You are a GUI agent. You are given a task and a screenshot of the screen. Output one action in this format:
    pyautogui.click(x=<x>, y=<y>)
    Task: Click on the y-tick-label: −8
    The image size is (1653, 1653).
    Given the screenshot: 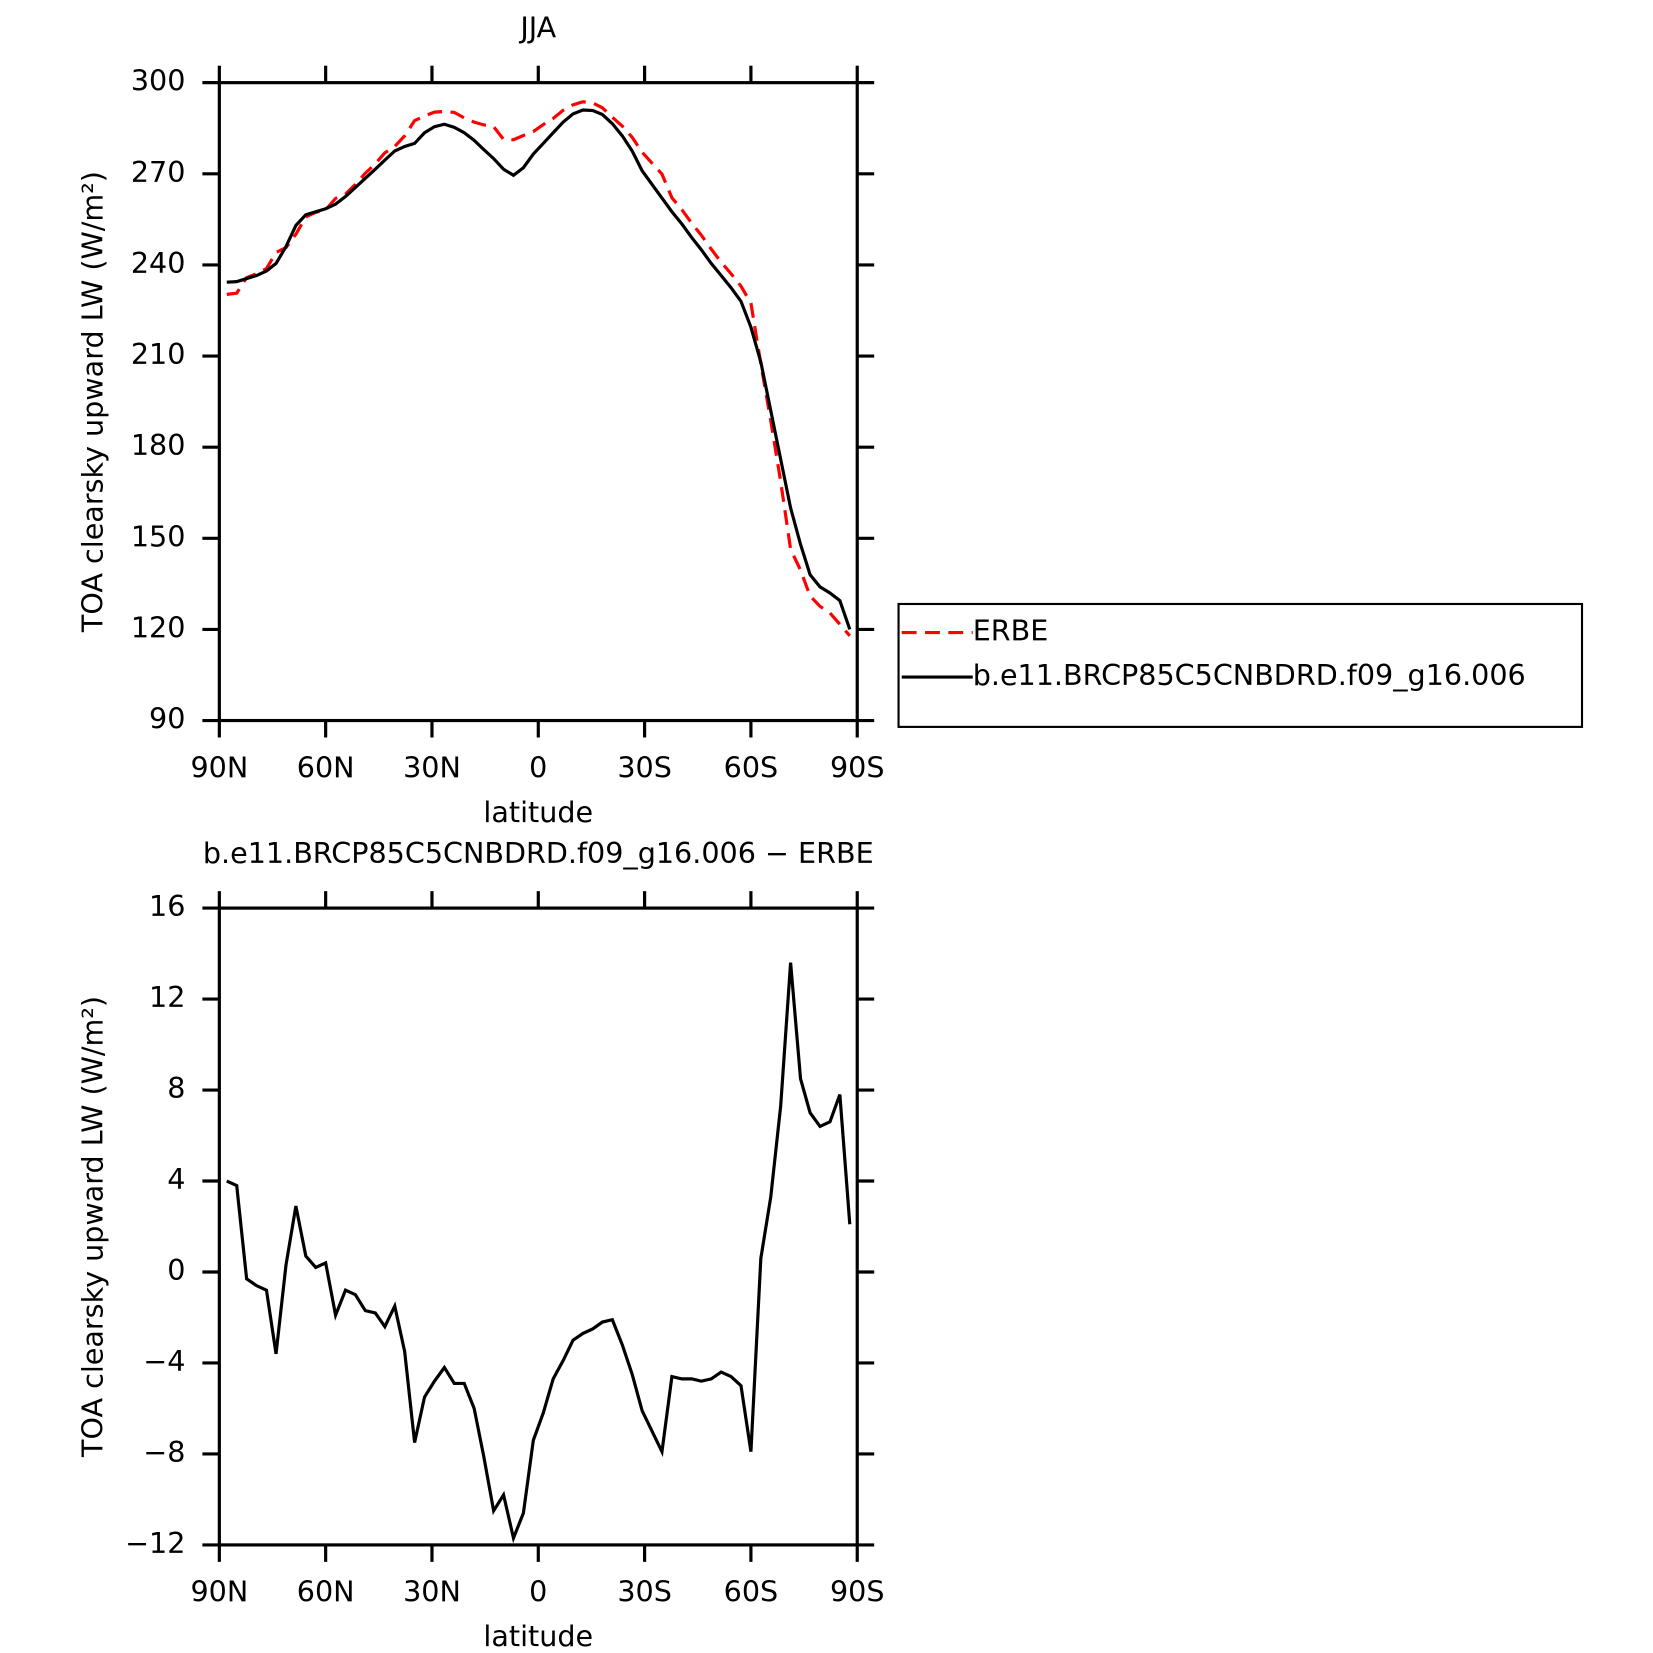 What is the action you would take?
    pyautogui.click(x=164, y=1452)
    